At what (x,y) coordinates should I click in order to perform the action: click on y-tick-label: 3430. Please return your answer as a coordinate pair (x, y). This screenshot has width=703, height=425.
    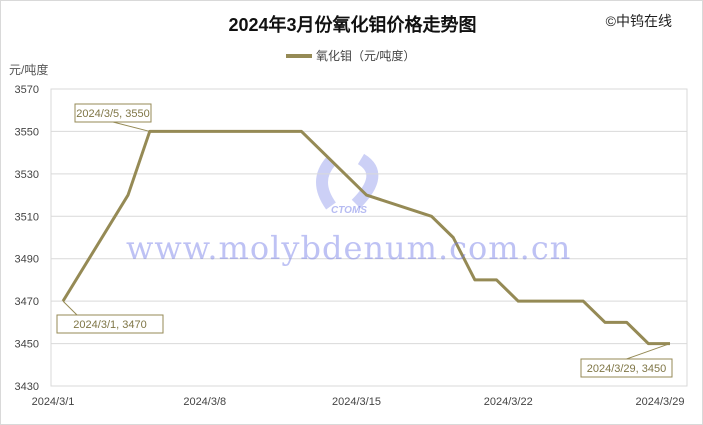
    Looking at the image, I should click on (27, 387).